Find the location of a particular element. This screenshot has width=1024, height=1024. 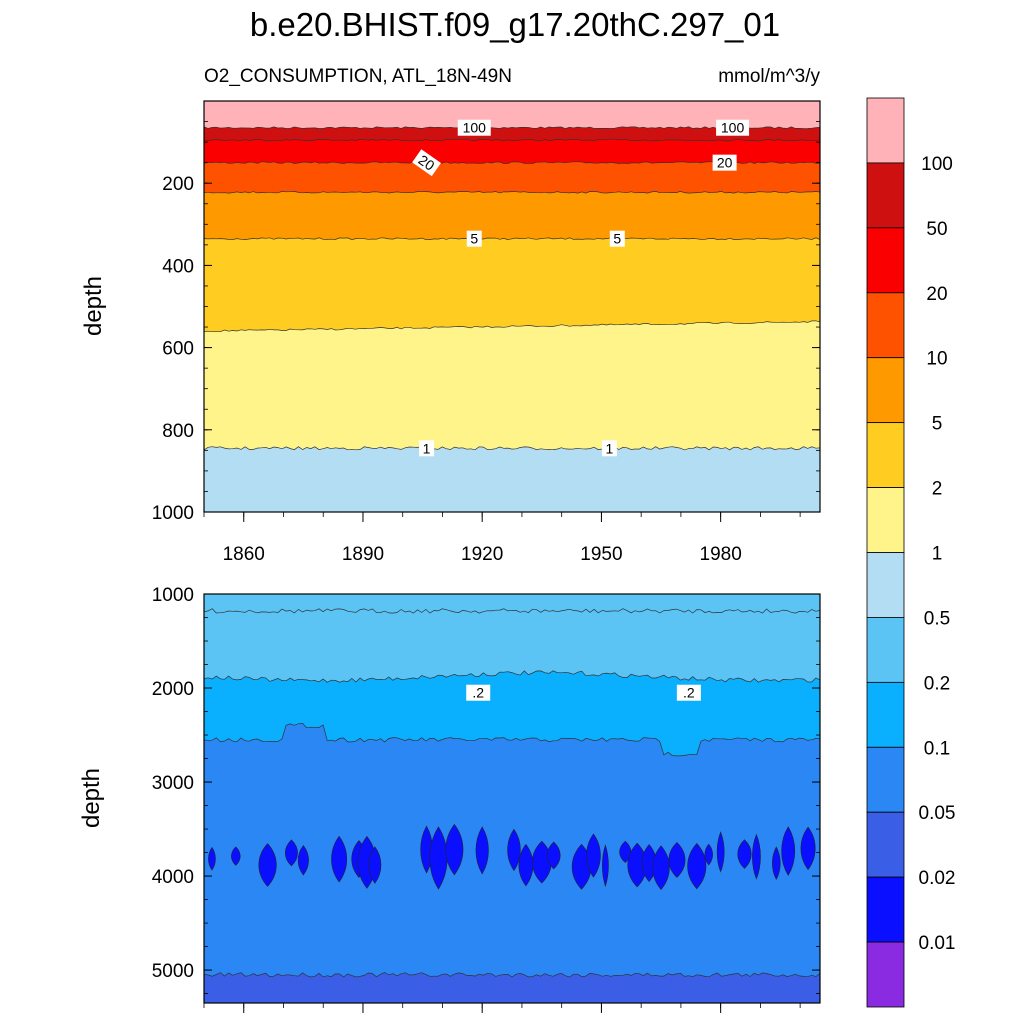

colorbar-label: 50 is located at coordinates (936, 229).